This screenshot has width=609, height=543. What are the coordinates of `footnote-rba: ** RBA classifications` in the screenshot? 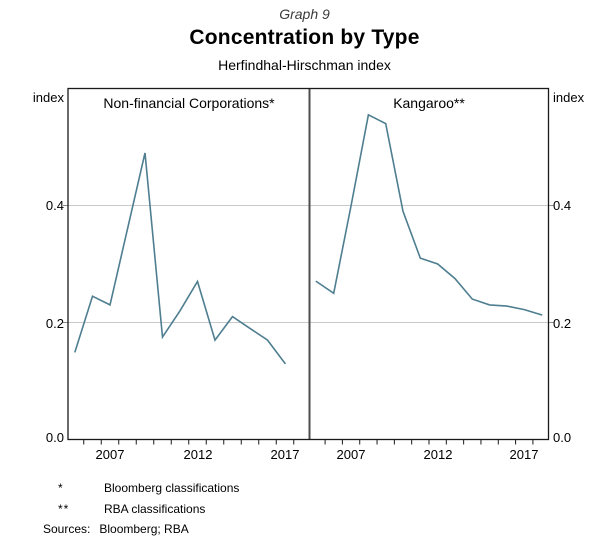 It's located at (131, 509).